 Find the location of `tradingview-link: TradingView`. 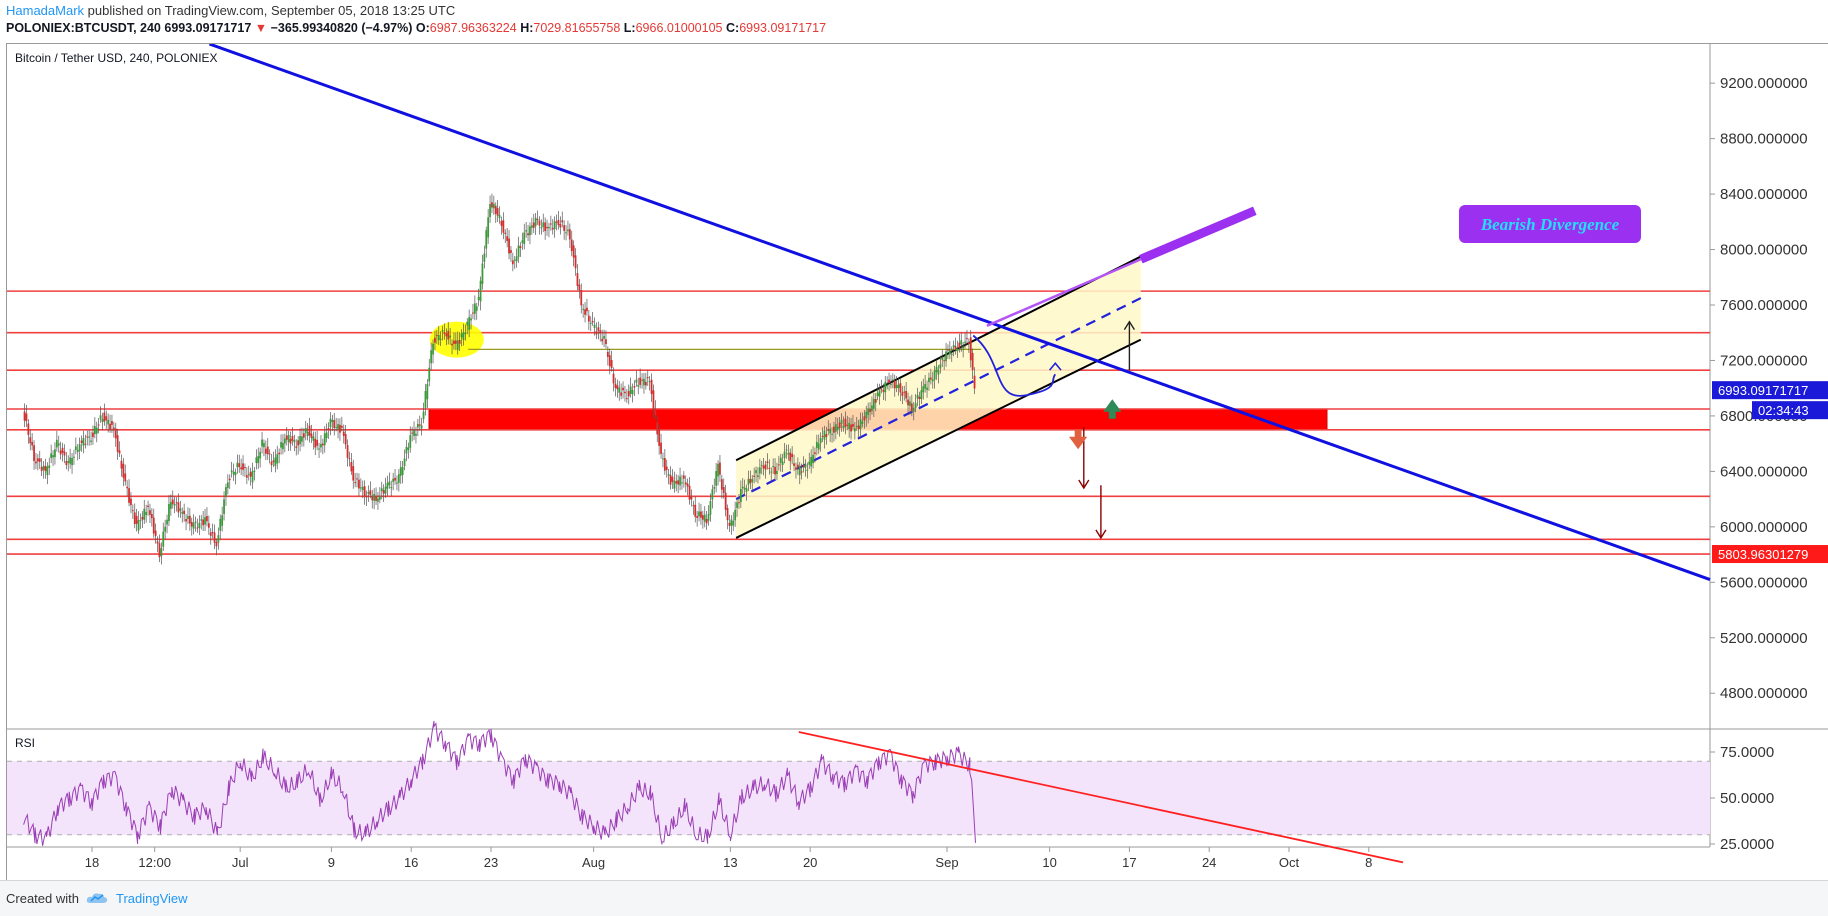

tradingview-link: TradingView is located at coordinates (152, 898).